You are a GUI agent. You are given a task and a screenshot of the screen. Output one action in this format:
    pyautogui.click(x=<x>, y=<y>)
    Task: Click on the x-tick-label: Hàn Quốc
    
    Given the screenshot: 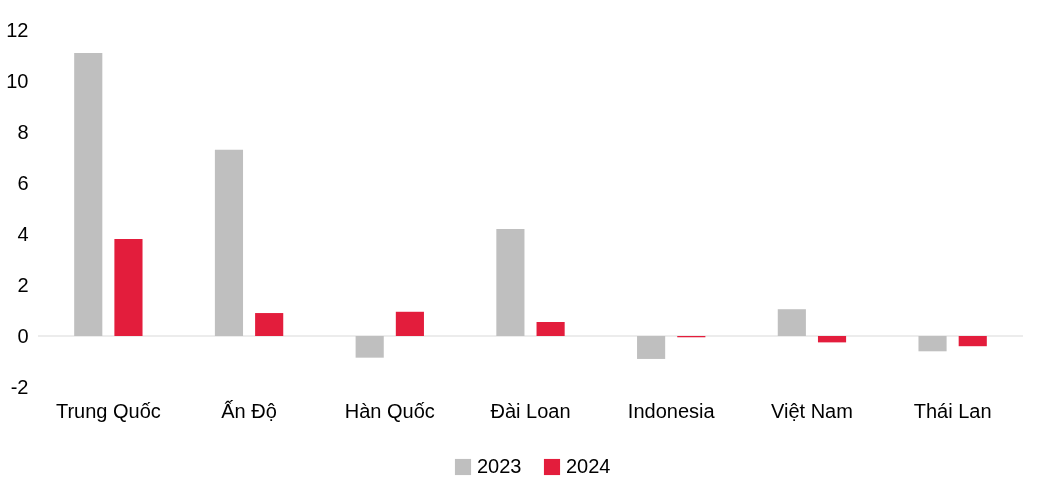 What is the action you would take?
    pyautogui.click(x=389, y=410)
    